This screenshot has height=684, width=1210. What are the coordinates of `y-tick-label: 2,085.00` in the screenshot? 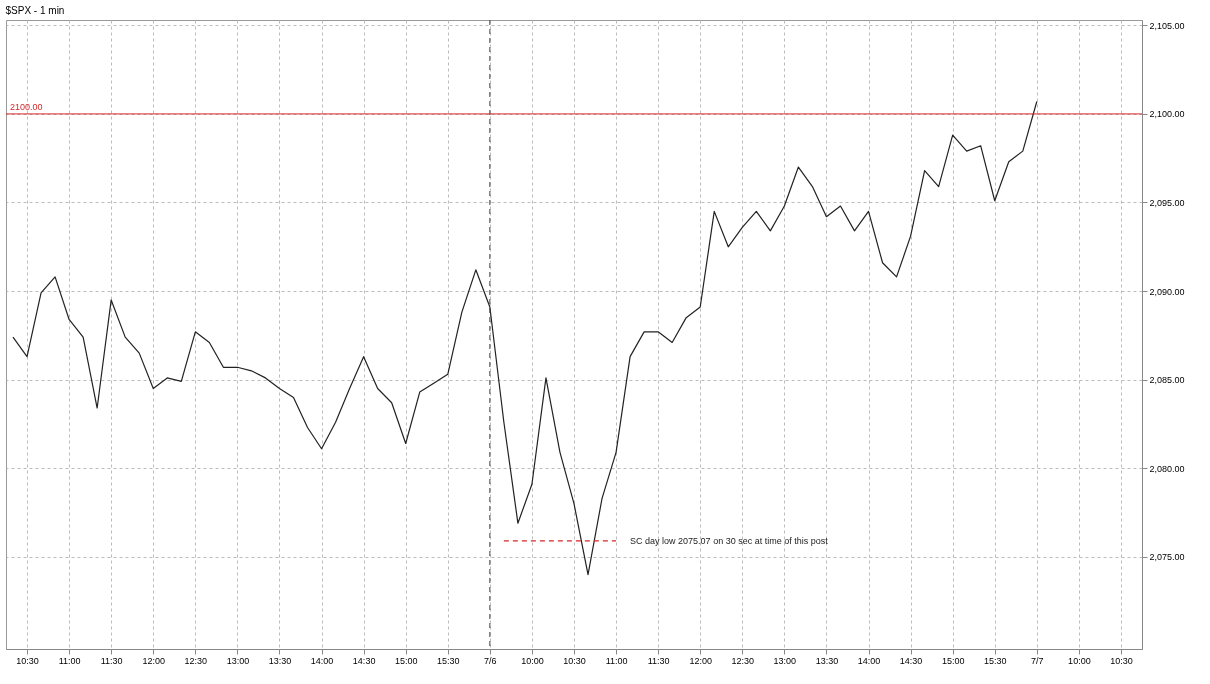 It's located at (1167, 380).